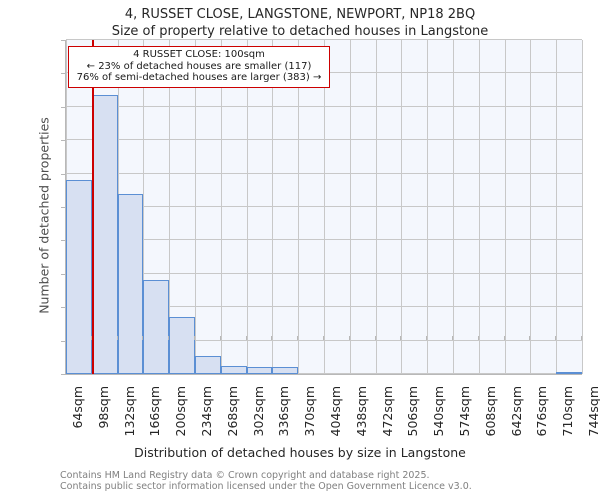 This screenshot has width=600, height=500. Describe the element at coordinates (206, 411) in the screenshot. I see `x-tick-label: 234sqm` at that location.